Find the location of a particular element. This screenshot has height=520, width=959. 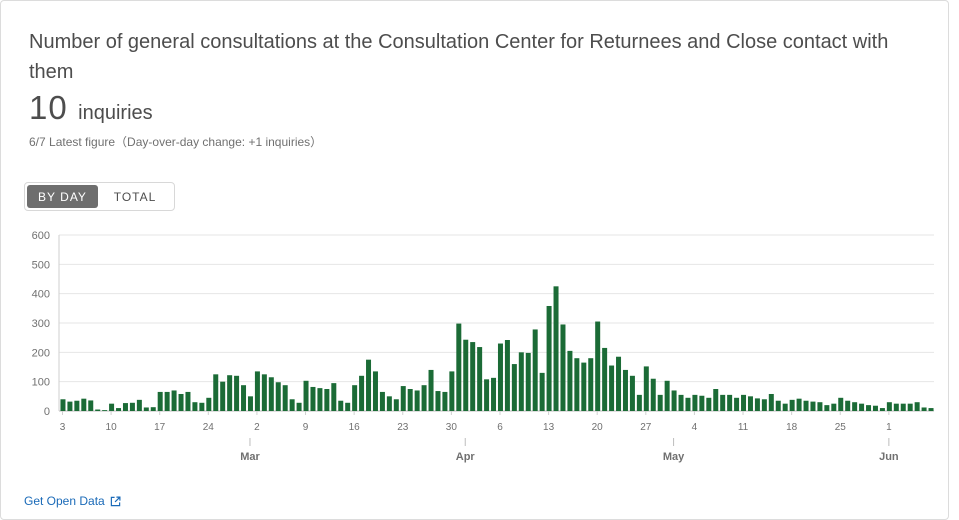

y-tick-label: 0 is located at coordinates (47, 412).